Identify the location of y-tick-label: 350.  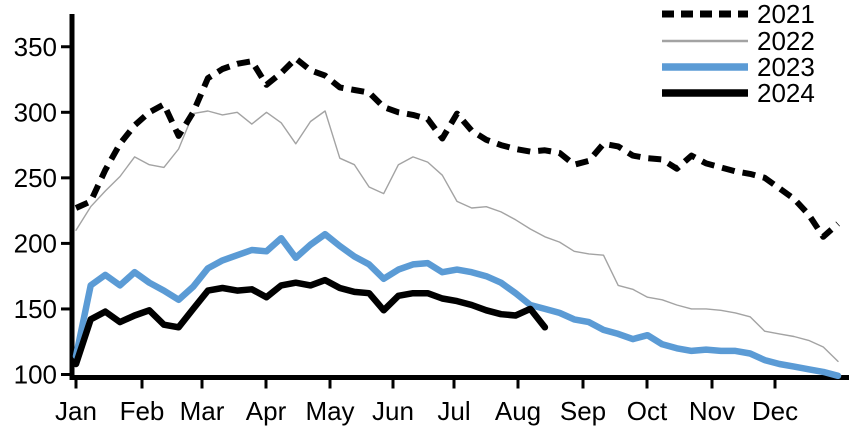
(35, 47).